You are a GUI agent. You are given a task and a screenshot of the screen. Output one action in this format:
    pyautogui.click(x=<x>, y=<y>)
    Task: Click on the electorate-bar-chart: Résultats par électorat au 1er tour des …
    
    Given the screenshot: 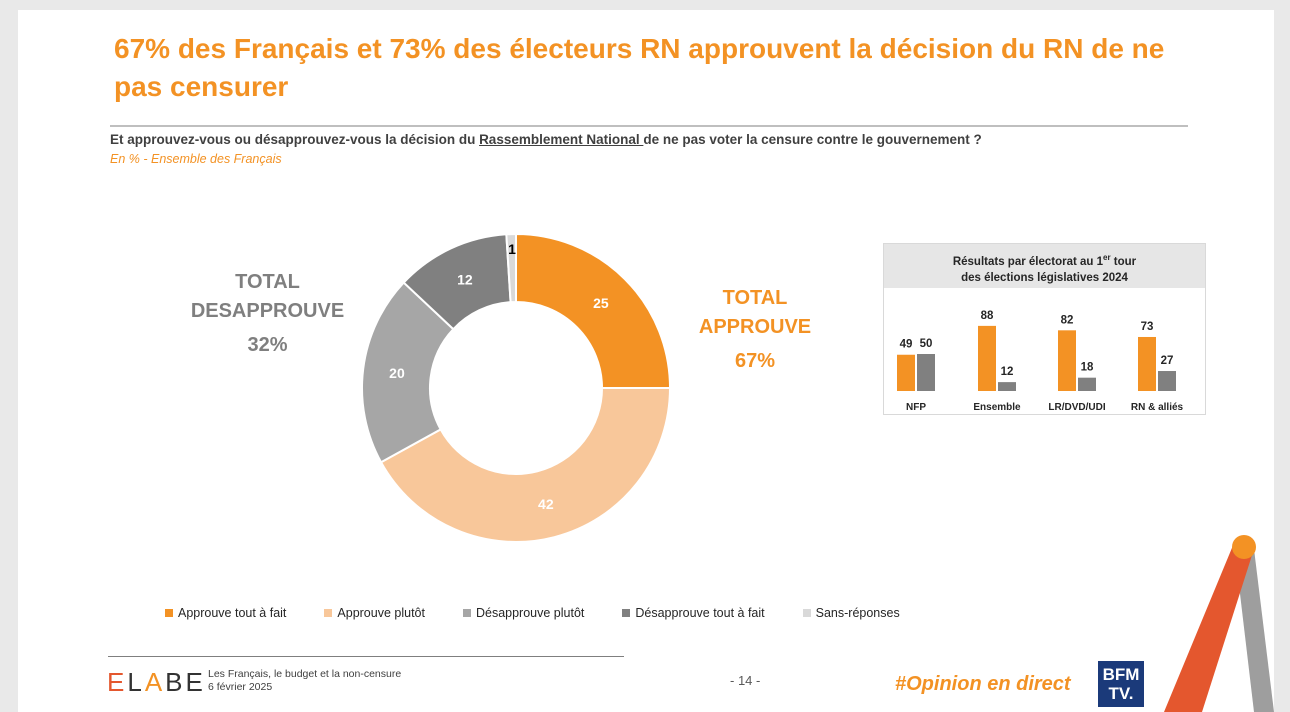 What is the action you would take?
    pyautogui.click(x=1044, y=329)
    